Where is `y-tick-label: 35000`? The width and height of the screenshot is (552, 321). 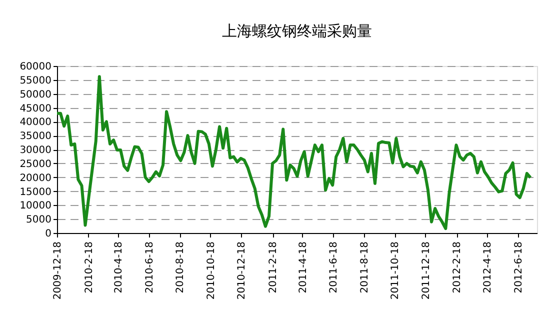
y-tick-label: 35000 is located at coordinates (36, 136).